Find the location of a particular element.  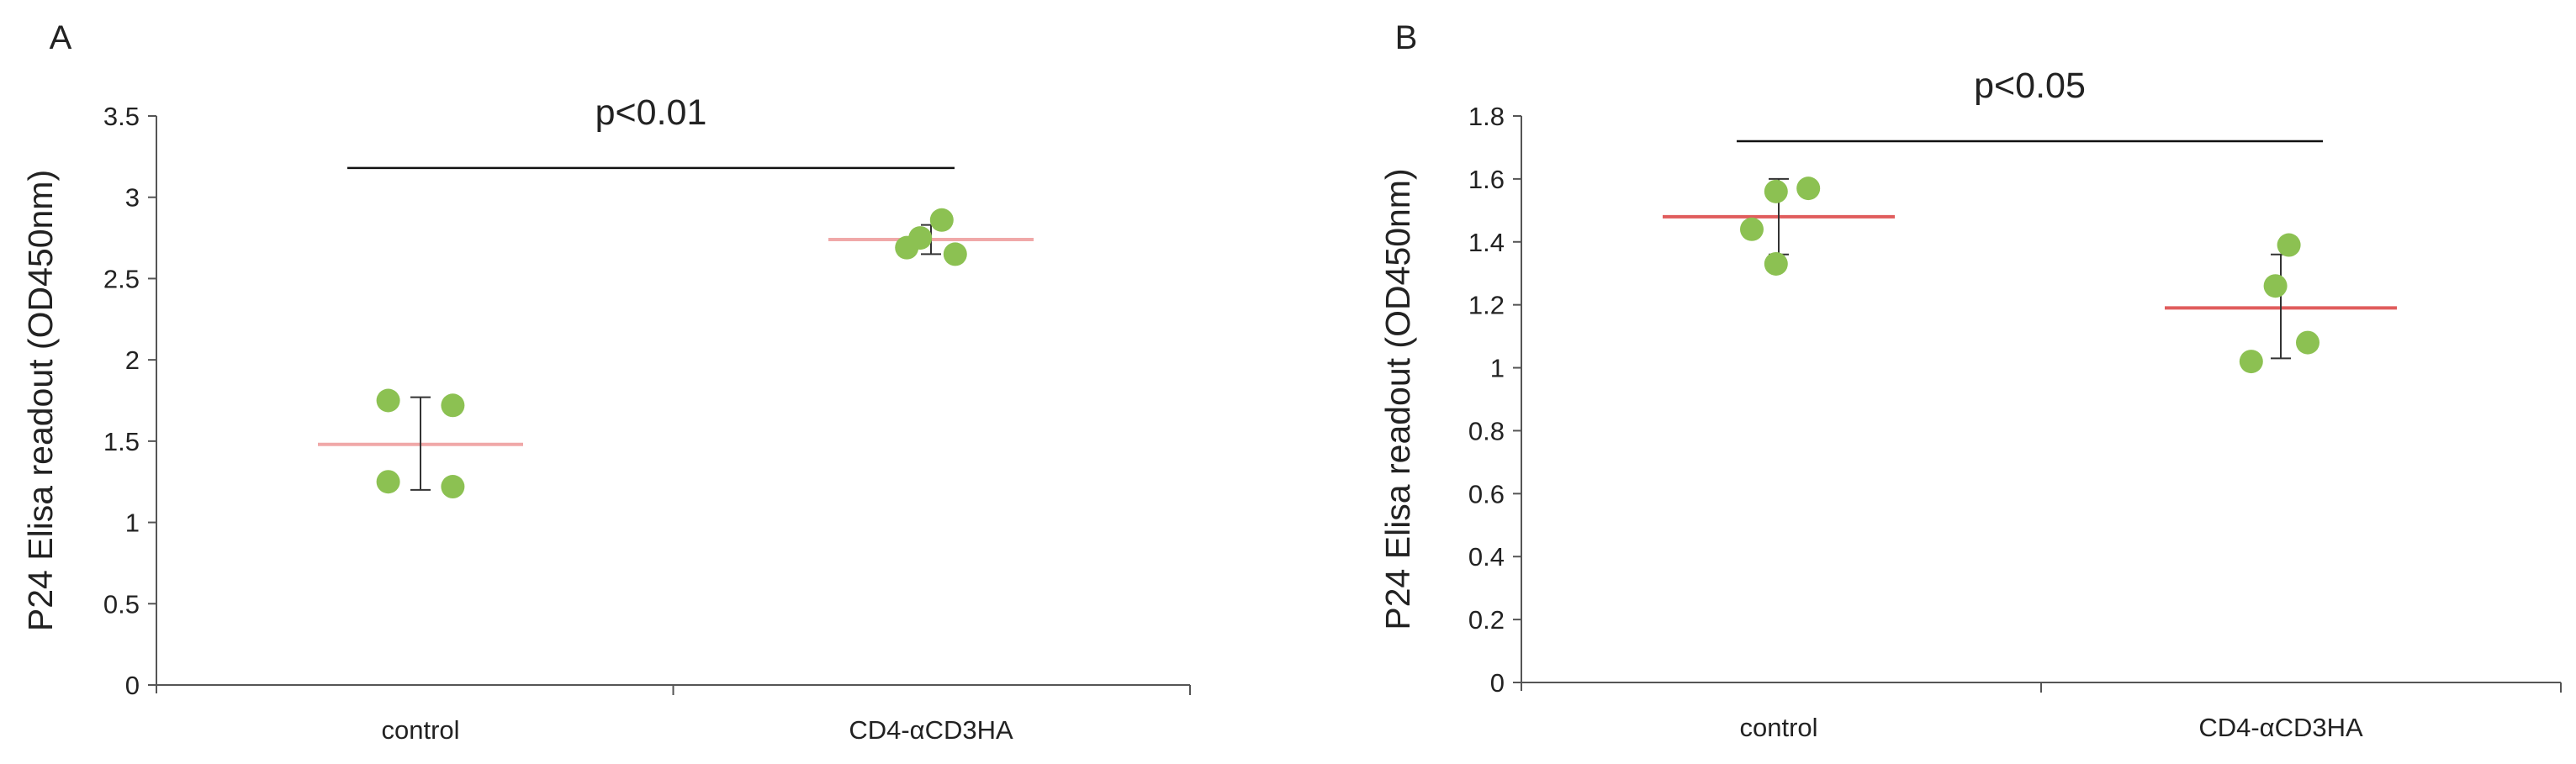

y-tick-label-b: 0.6 is located at coordinates (1486, 494).